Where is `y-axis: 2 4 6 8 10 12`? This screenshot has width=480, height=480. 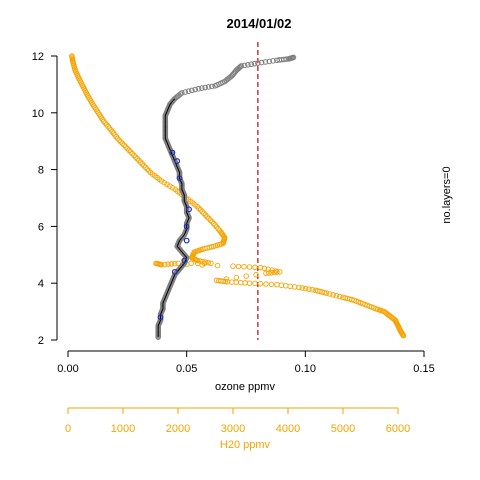 y-axis: 2 4 6 8 10 12 is located at coordinates (45, 199).